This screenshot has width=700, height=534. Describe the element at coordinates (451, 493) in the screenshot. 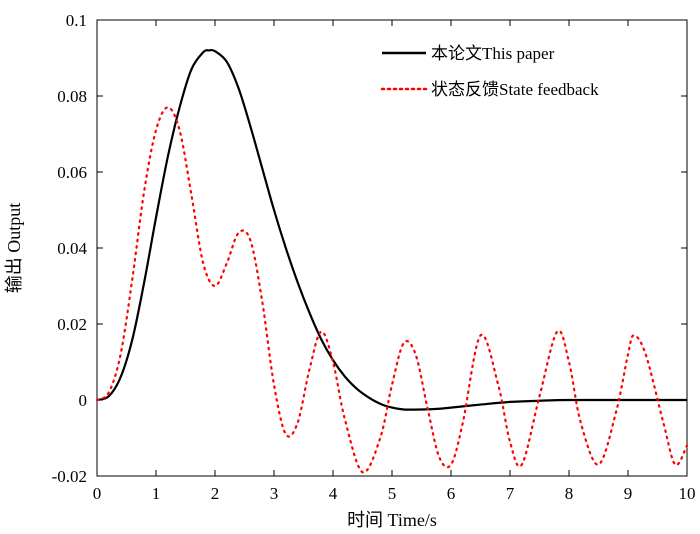

I see `x-tick-label: 6` at that location.